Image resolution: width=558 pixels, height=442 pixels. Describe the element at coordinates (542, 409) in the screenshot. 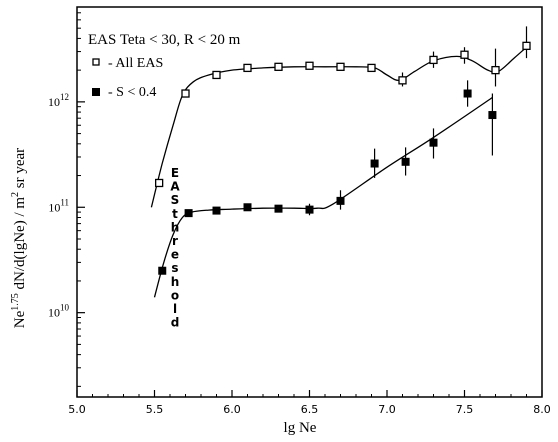

I see `x-tick-label: 8.0` at that location.